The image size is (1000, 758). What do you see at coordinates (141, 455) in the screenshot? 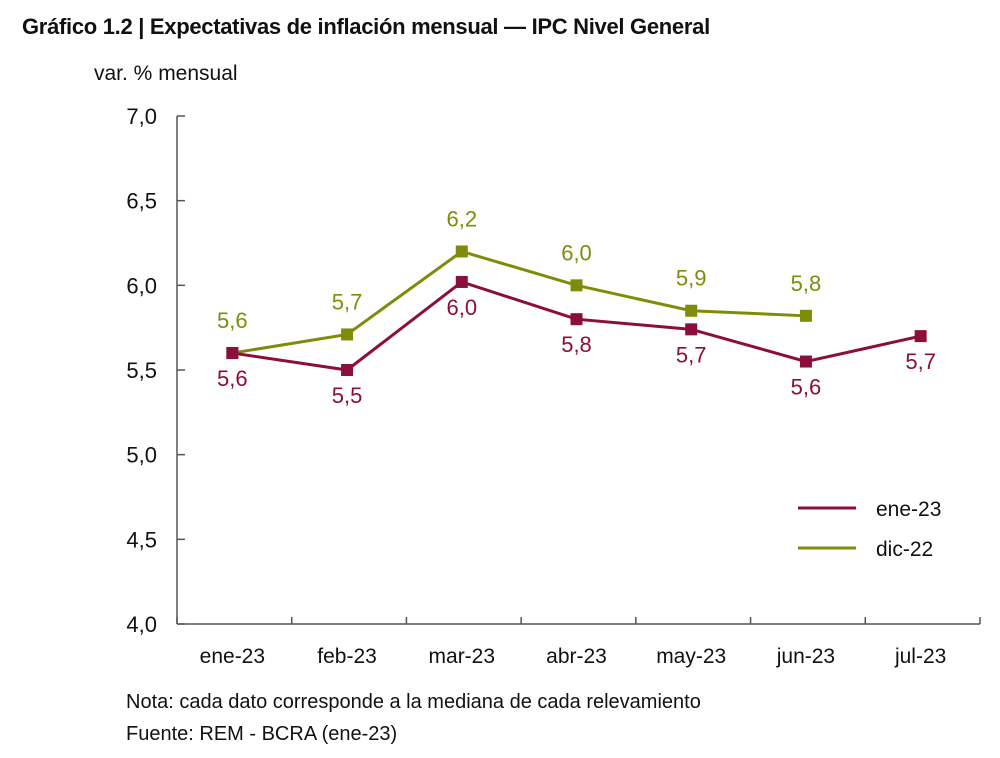
I see `y-tick-label: 5,0` at bounding box center [141, 455].